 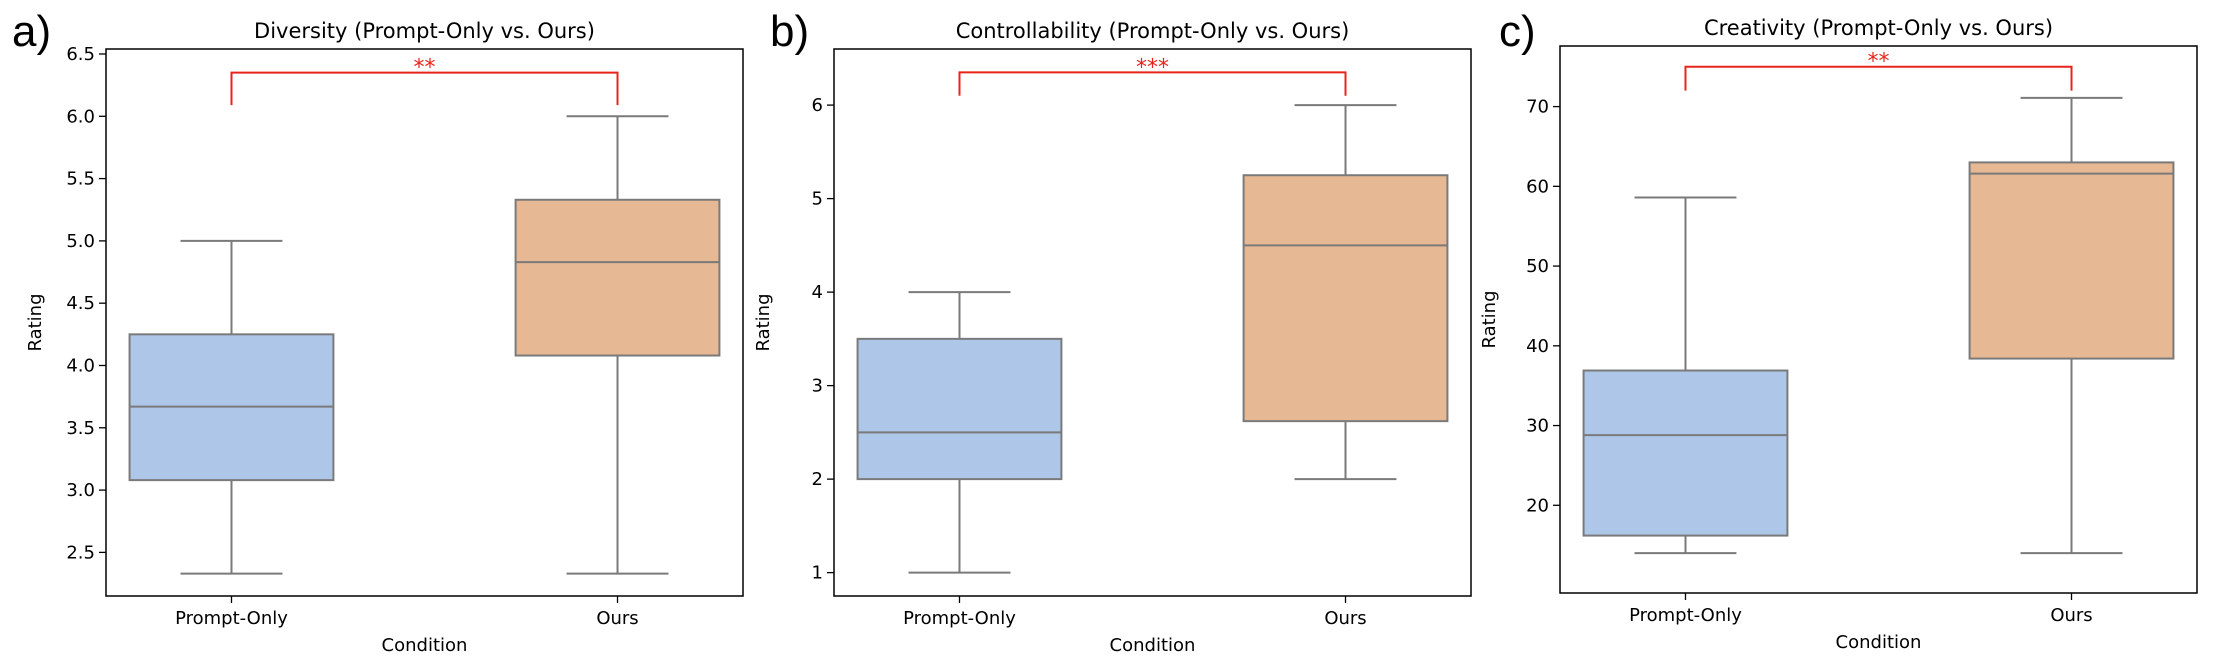 I want to click on y-tick-label: 60, so click(x=1537, y=186).